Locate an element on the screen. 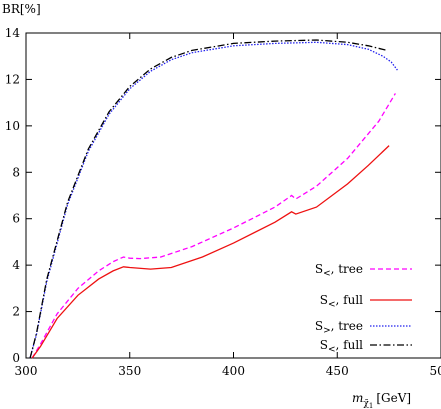  x-axis-title: mχ̃1[GeV] is located at coordinates (381, 400).